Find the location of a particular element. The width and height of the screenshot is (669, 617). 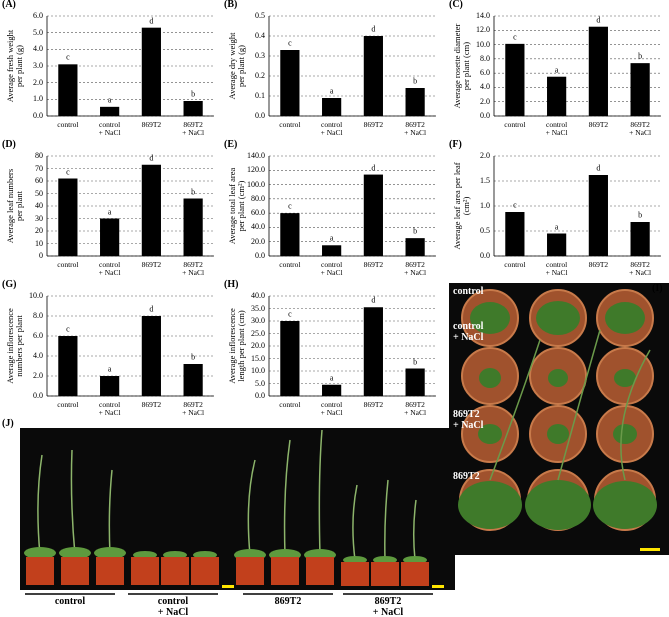

y-tick-label: 50 is located at coordinates (39, 193).